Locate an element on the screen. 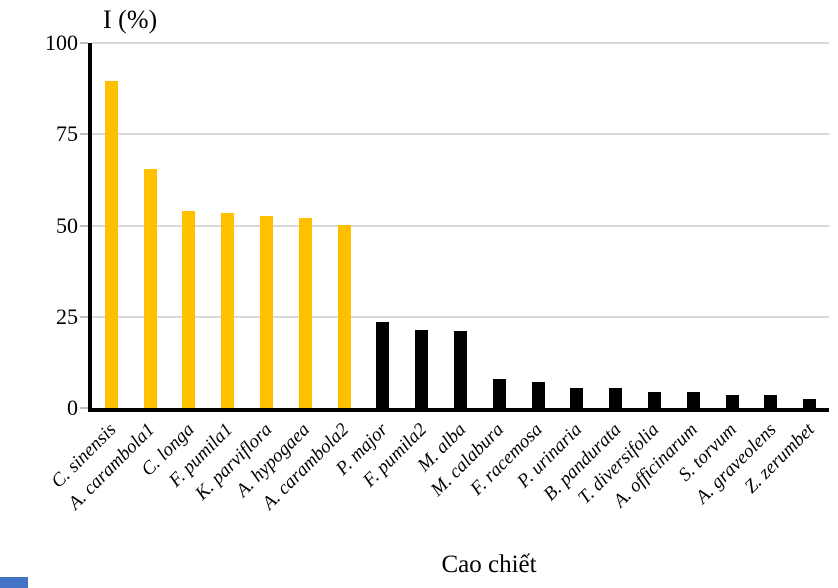  bar-T. diversifolia is located at coordinates (654, 400).